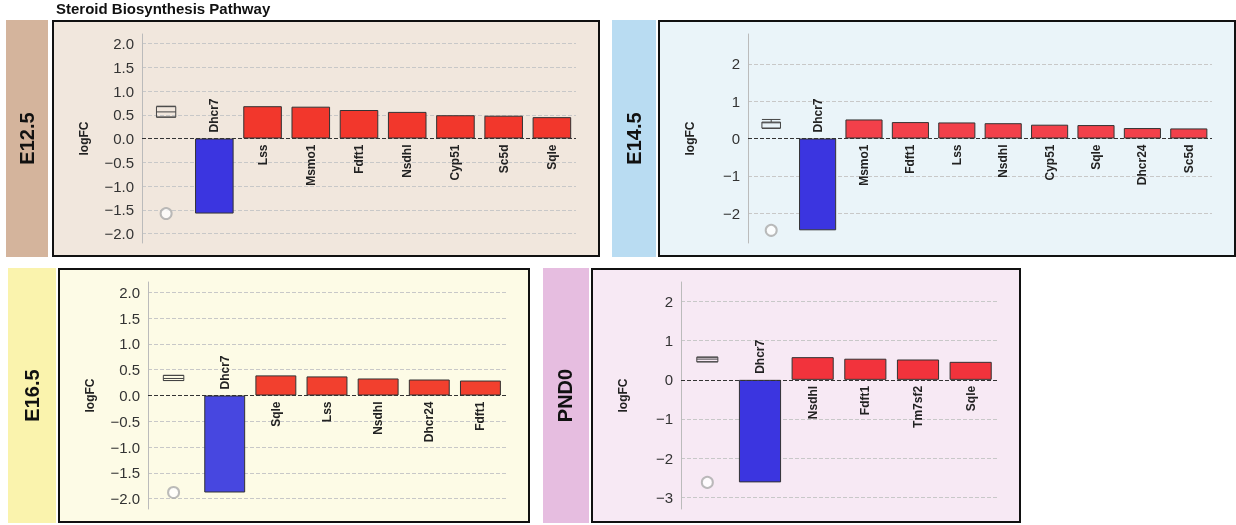 This screenshot has width=1236, height=525. Describe the element at coordinates (27, 138) in the screenshot. I see `text: E12.5` at that location.